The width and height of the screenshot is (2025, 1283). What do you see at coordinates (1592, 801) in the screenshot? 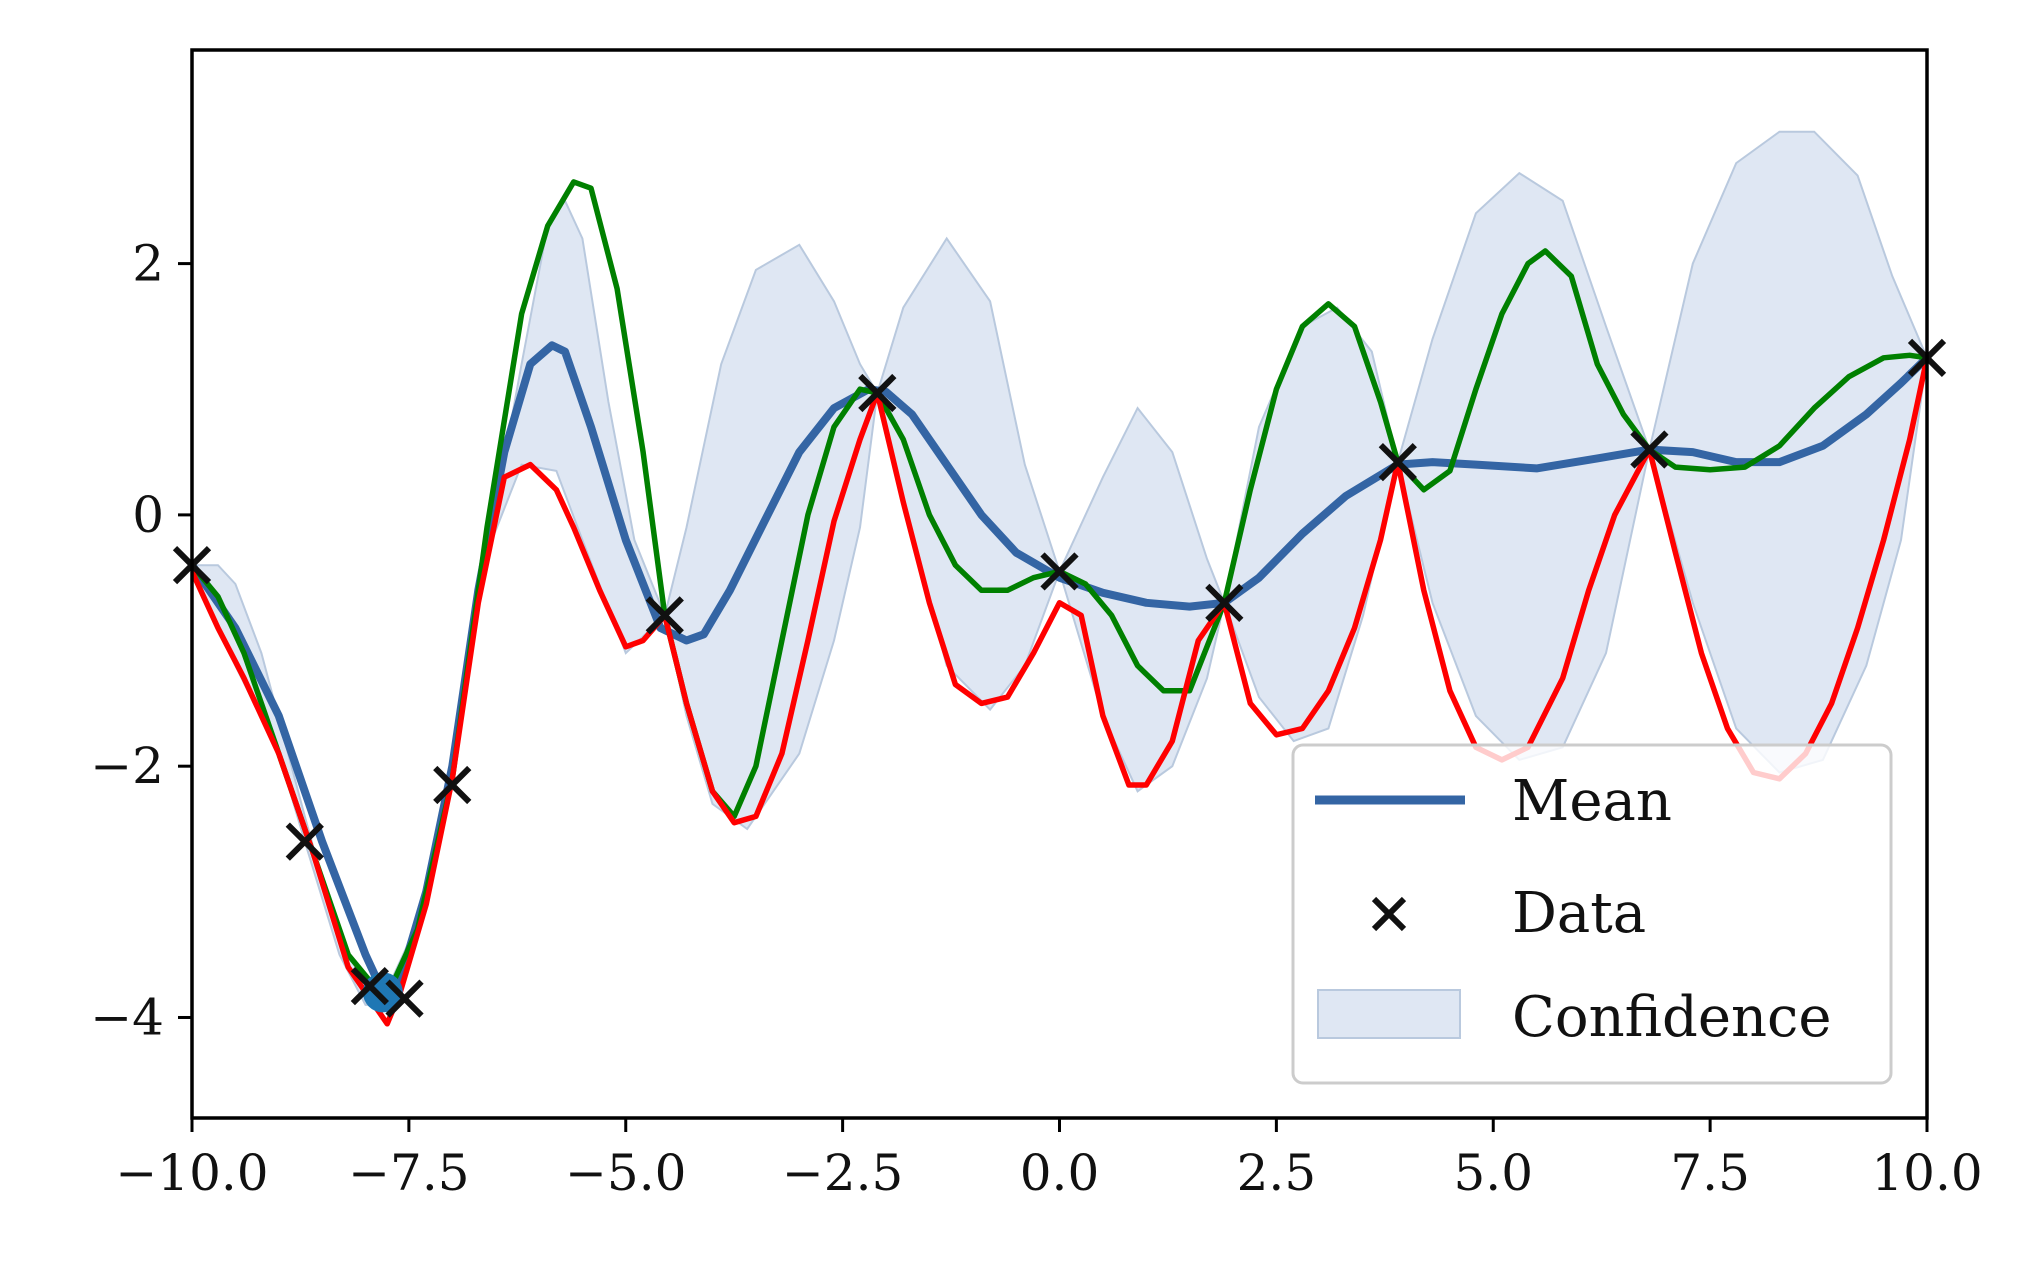
I see `legend-mean-label: Mean` at bounding box center [1592, 801].